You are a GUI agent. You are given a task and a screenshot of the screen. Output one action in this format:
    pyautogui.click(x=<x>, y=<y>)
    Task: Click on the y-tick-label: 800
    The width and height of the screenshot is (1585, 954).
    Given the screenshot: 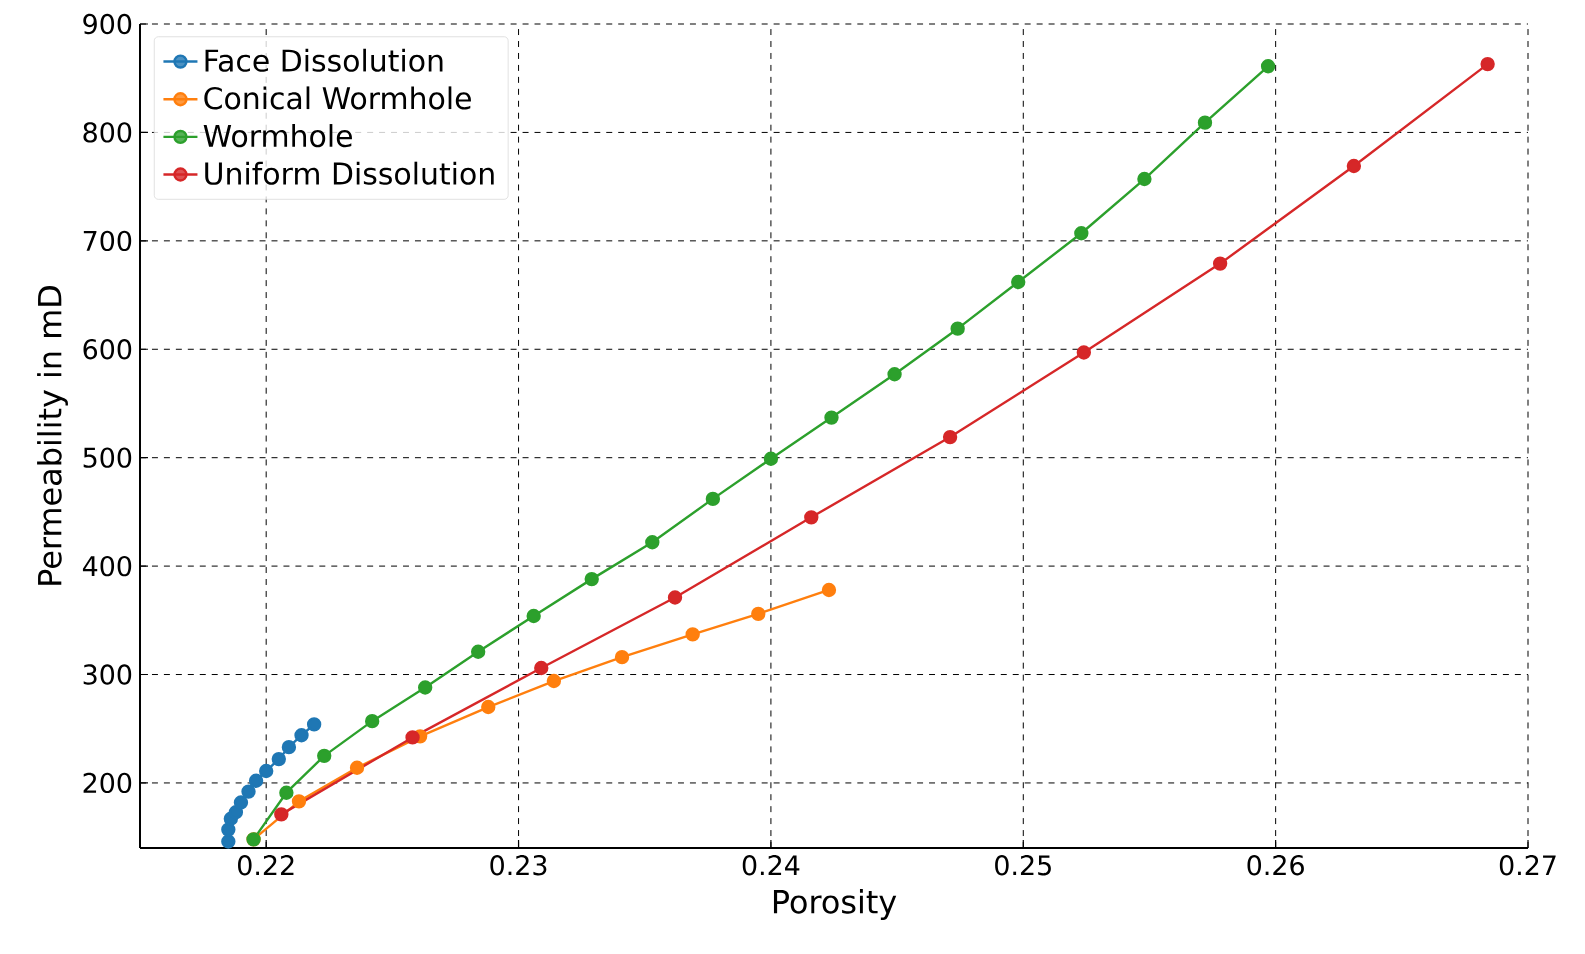 What is the action you would take?
    pyautogui.click(x=107, y=132)
    